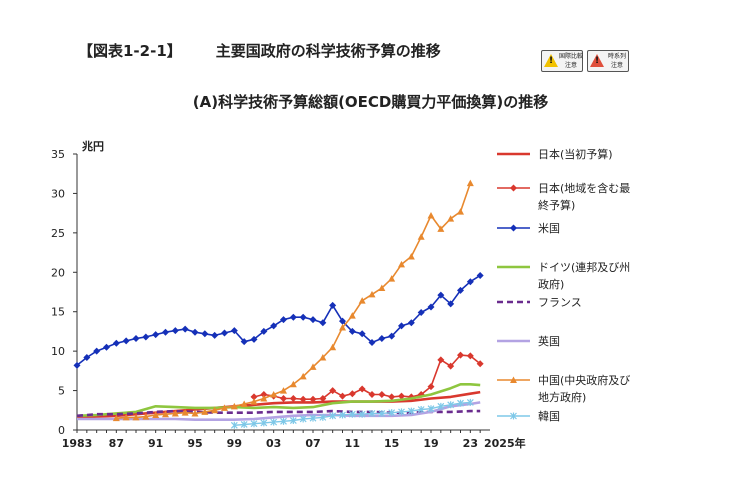  What do you see at coordinates (77, 443) in the screenshot?
I see `x-tick-label: 1983` at bounding box center [77, 443].